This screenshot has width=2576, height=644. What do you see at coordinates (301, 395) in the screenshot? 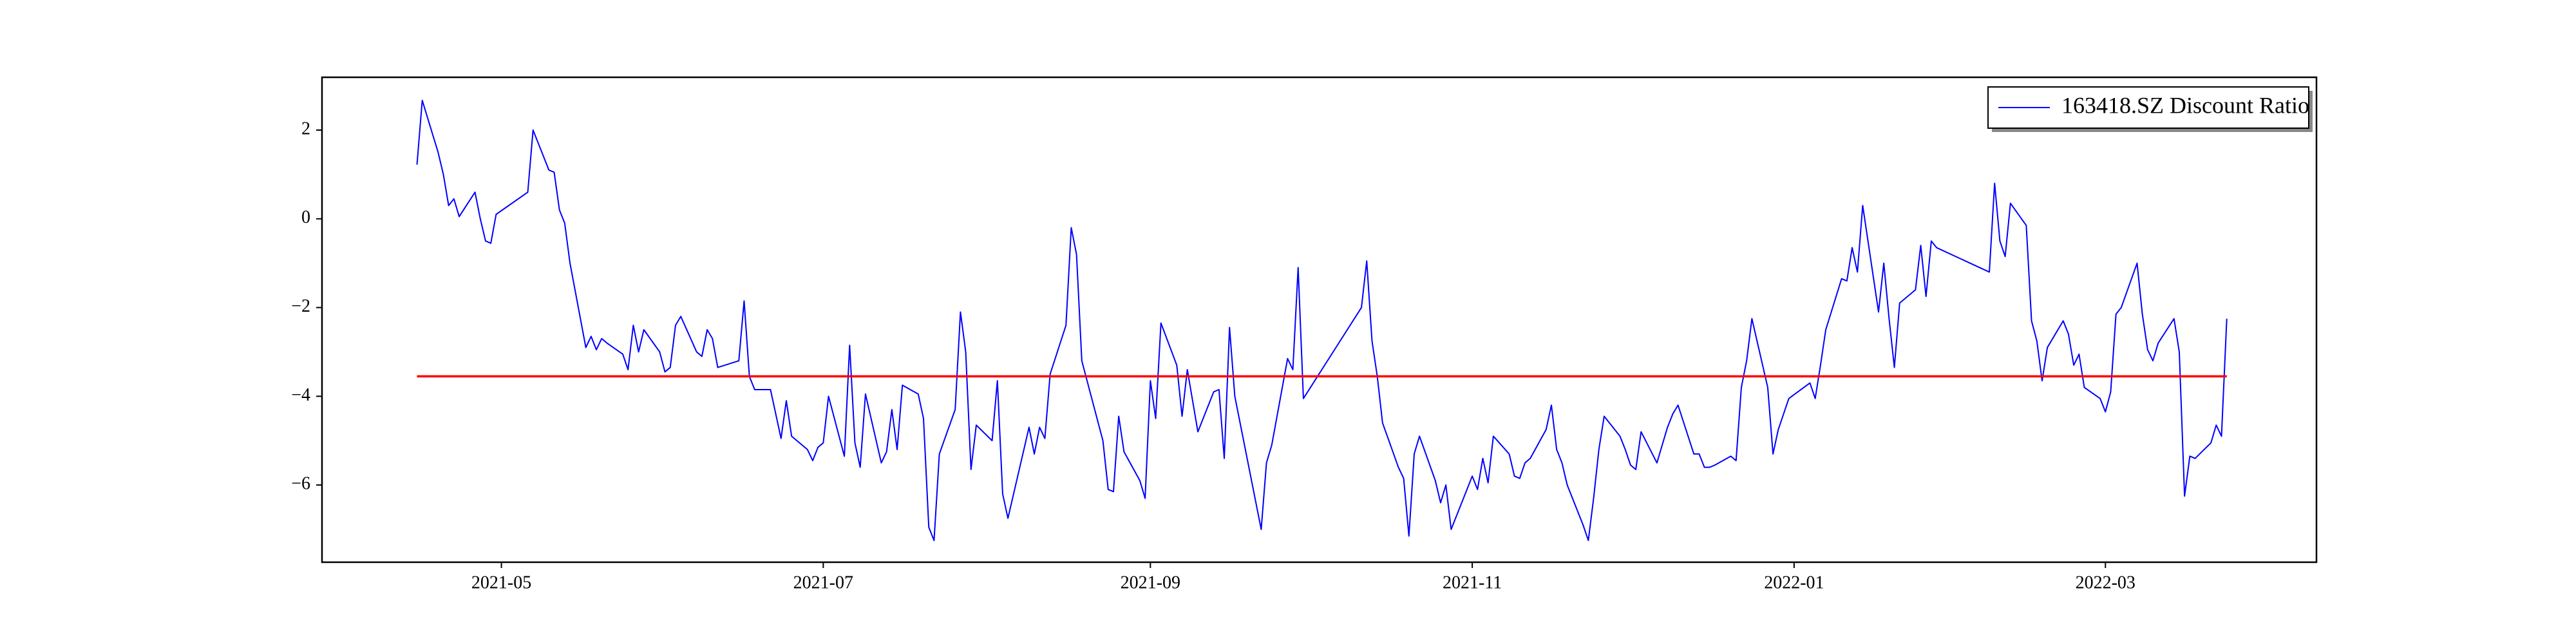
I see `y-tick-label: −4` at bounding box center [301, 395].